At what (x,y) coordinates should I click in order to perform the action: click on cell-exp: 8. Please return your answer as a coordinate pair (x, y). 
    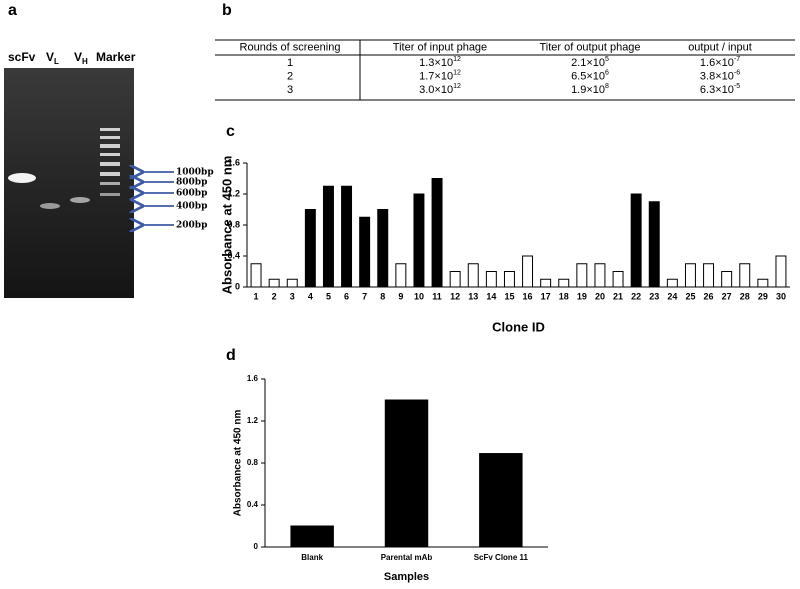
    Looking at the image, I should click on (607, 86).